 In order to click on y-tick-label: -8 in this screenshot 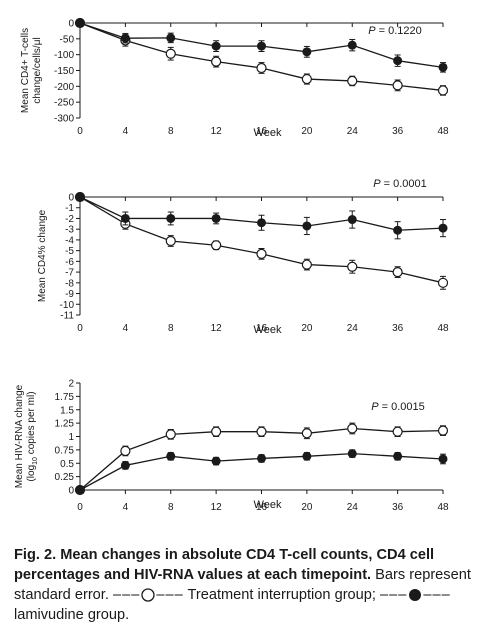, I will do `click(69, 283)`.